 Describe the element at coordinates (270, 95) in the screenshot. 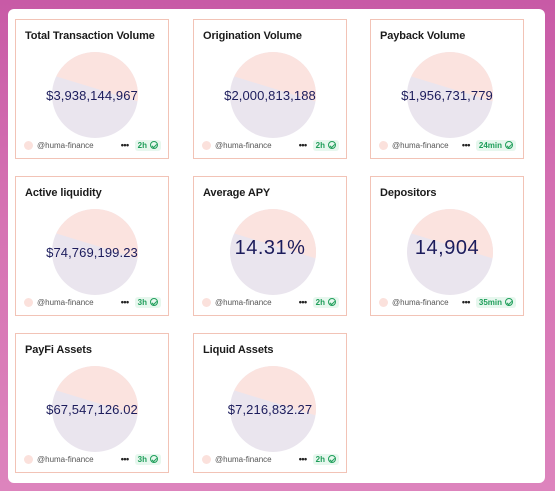

I see `metric-value: $2,000,813,188` at that location.